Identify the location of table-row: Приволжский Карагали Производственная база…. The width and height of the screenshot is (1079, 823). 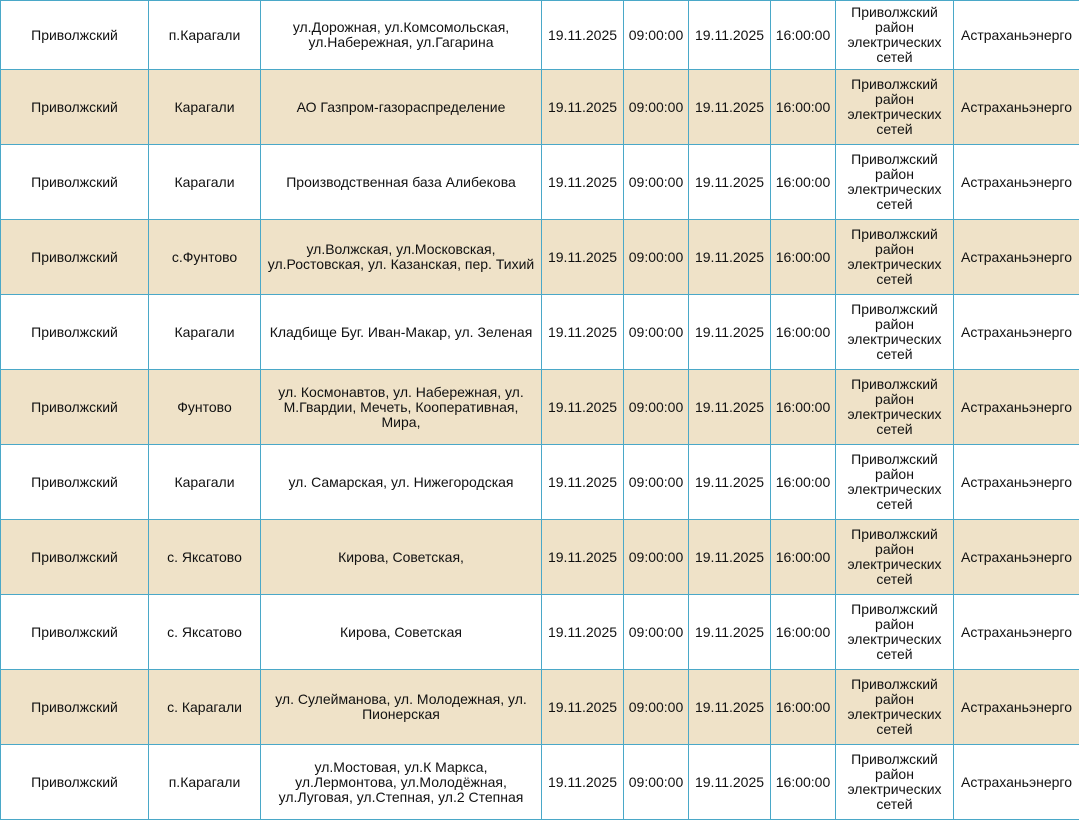
(539, 182).